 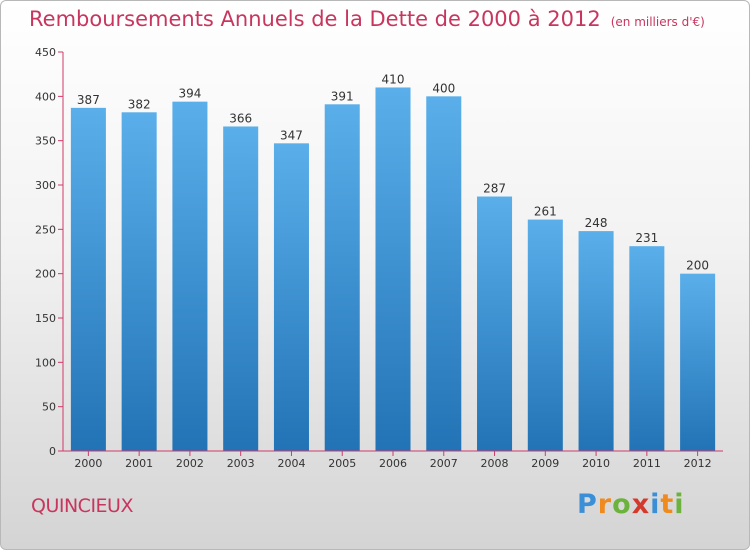 What do you see at coordinates (596, 463) in the screenshot?
I see `x-tick-label-2010: 2010` at bounding box center [596, 463].